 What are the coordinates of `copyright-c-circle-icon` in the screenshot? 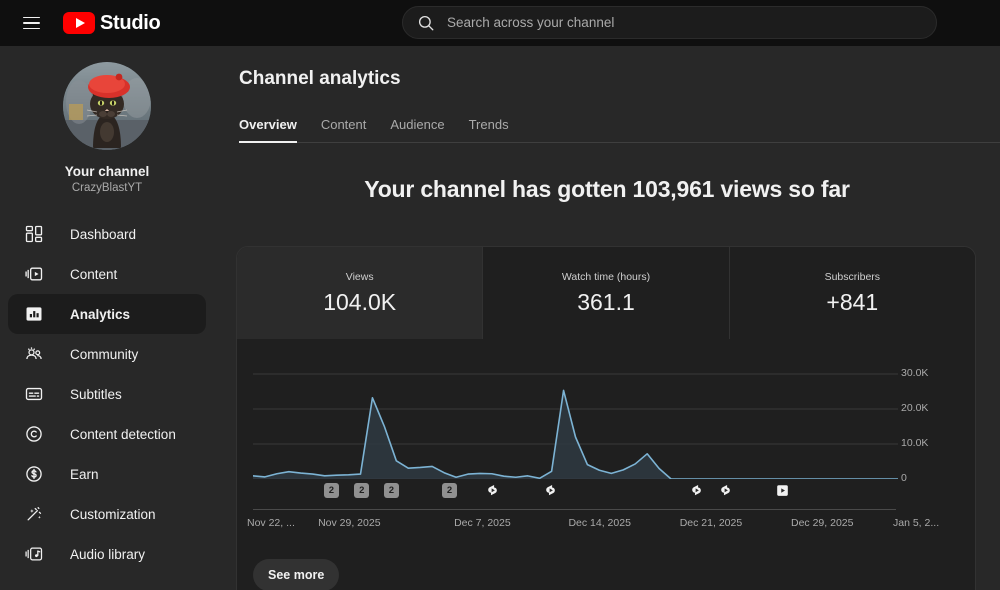 It's located at (34, 434).